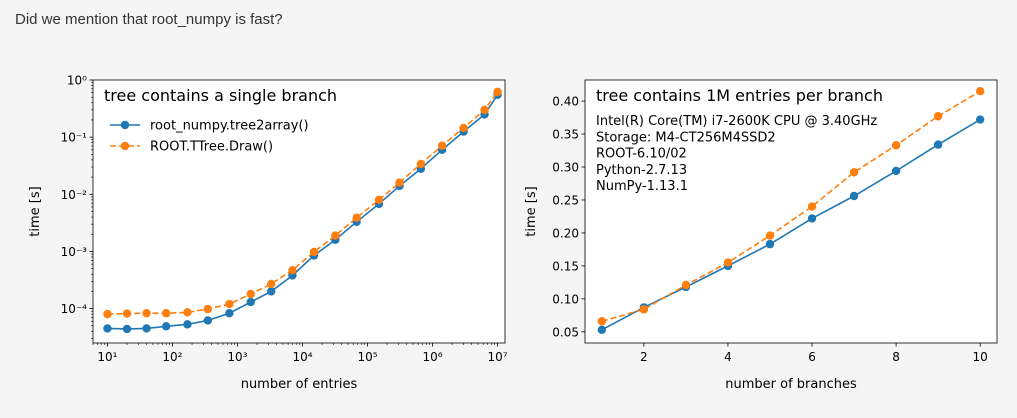 This screenshot has width=1017, height=418. What do you see at coordinates (642, 186) in the screenshot?
I see `annotation-line: NumPy-1.13.1` at bounding box center [642, 186].